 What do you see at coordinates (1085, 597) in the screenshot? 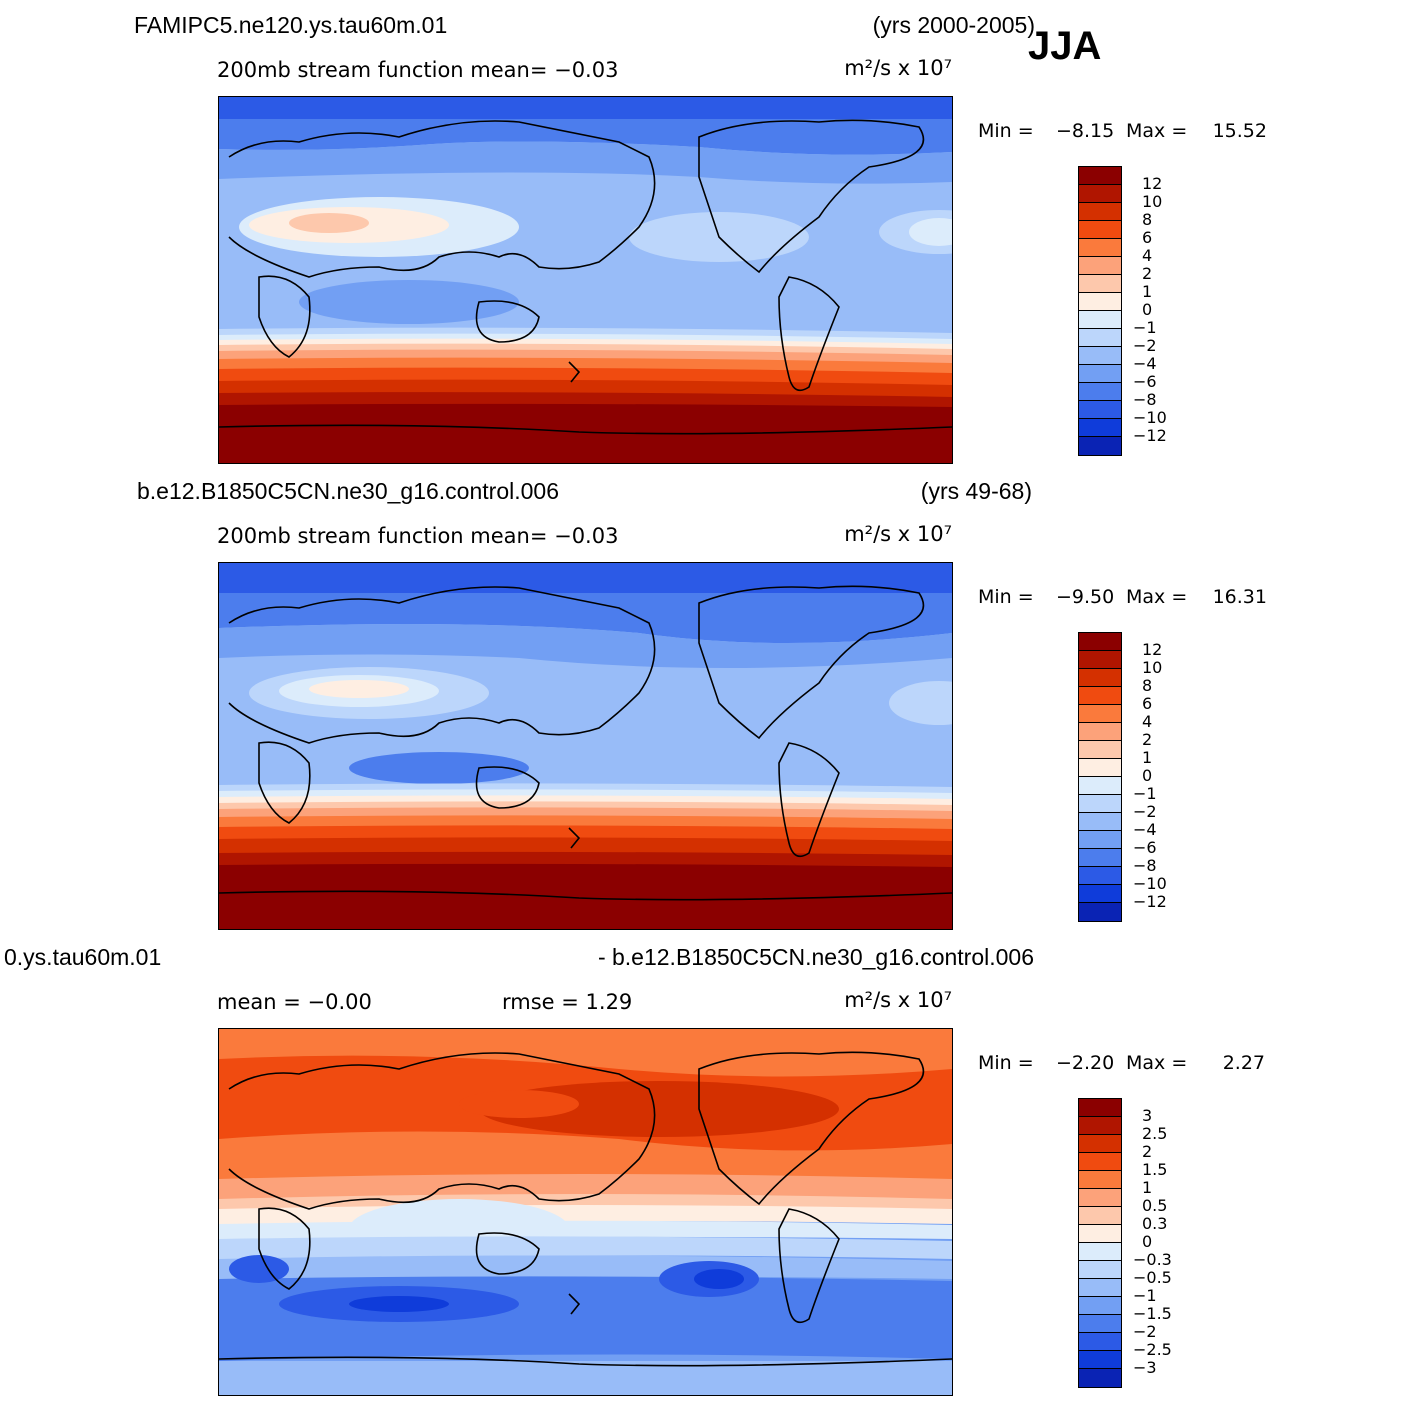
I see `panel2-min-value: −9.50` at bounding box center [1085, 597].